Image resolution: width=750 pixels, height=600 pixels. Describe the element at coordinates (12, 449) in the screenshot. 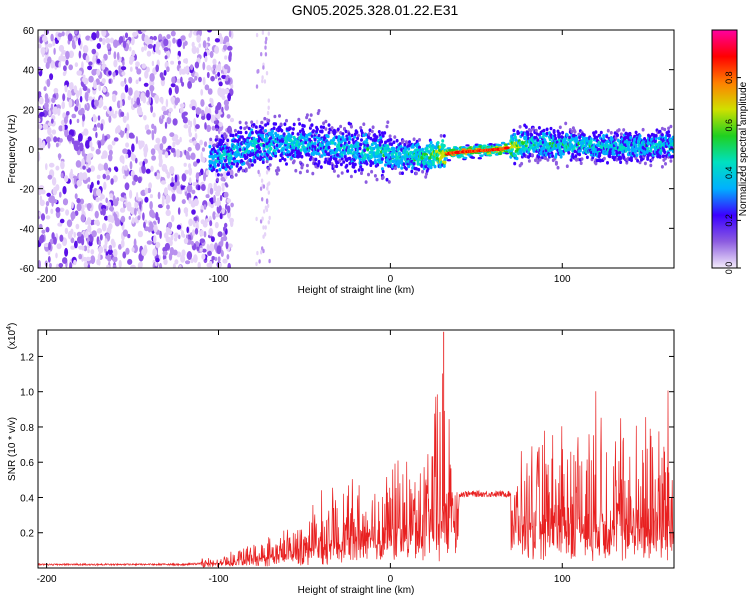

I see `snr-ylabel: SNR (10 * v/v)` at that location.